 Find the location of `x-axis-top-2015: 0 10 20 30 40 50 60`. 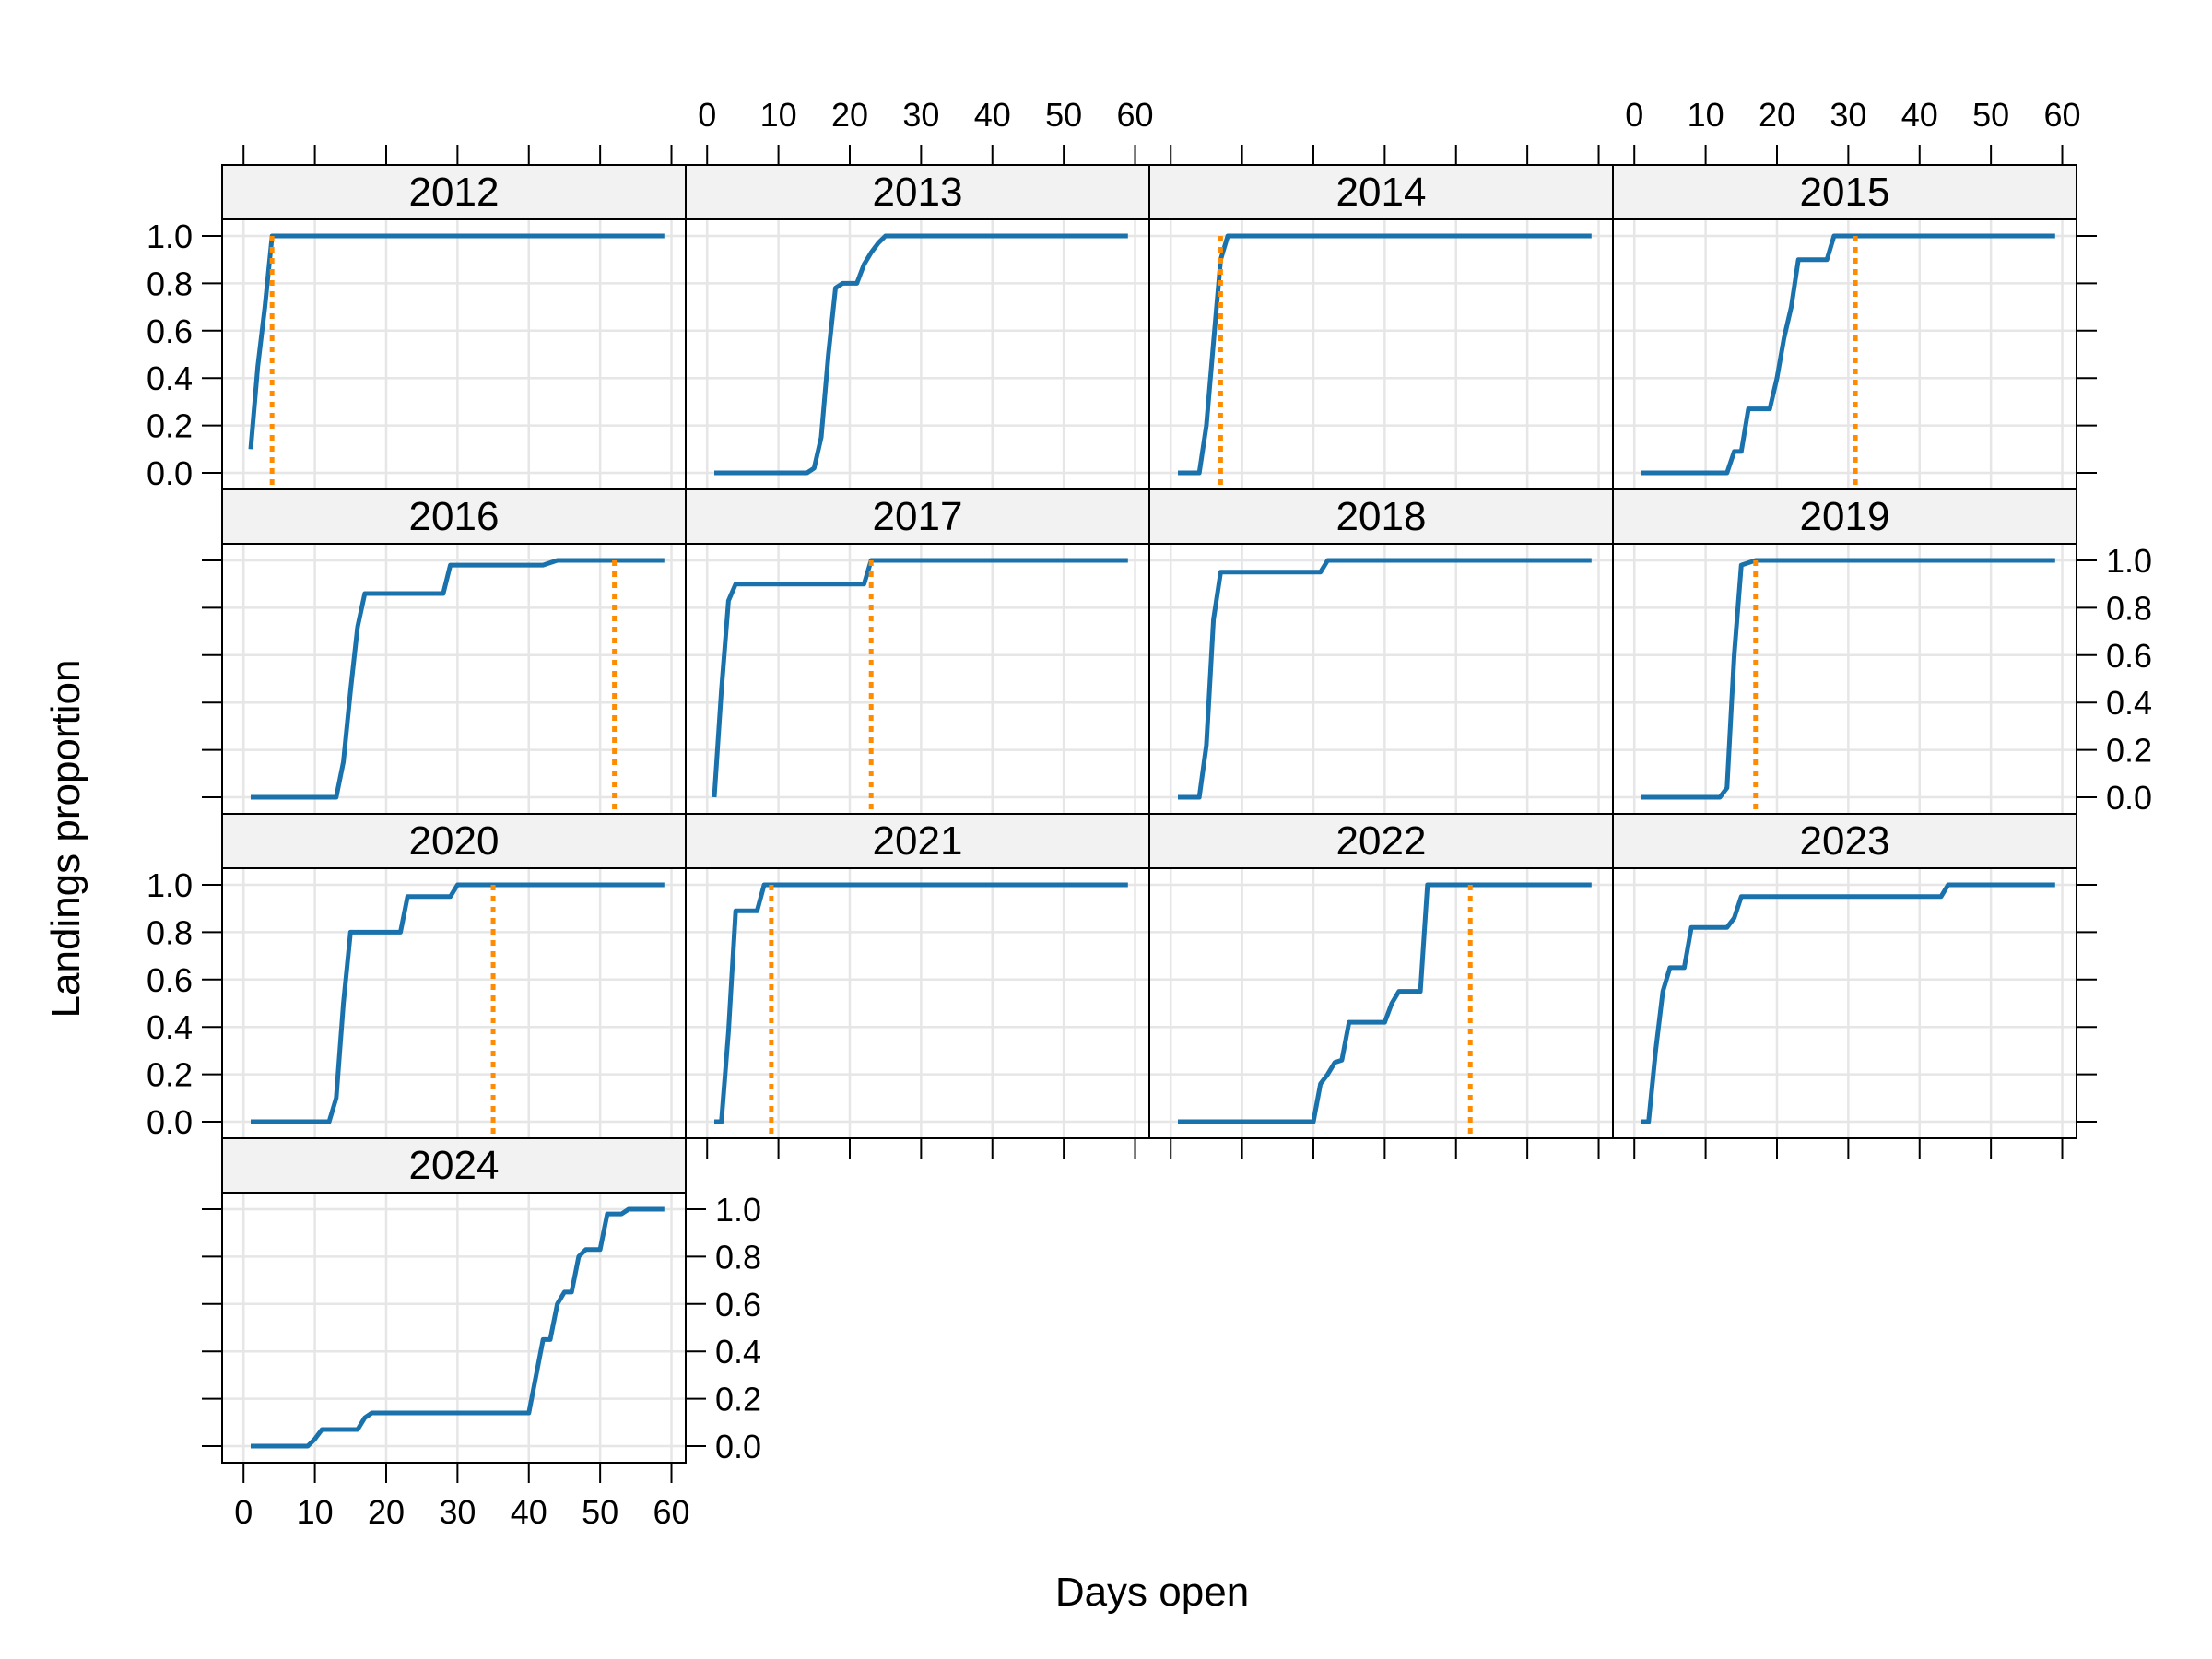

x-axis-top-2015: 0 10 20 30 40 50 60 is located at coordinates (1853, 130).